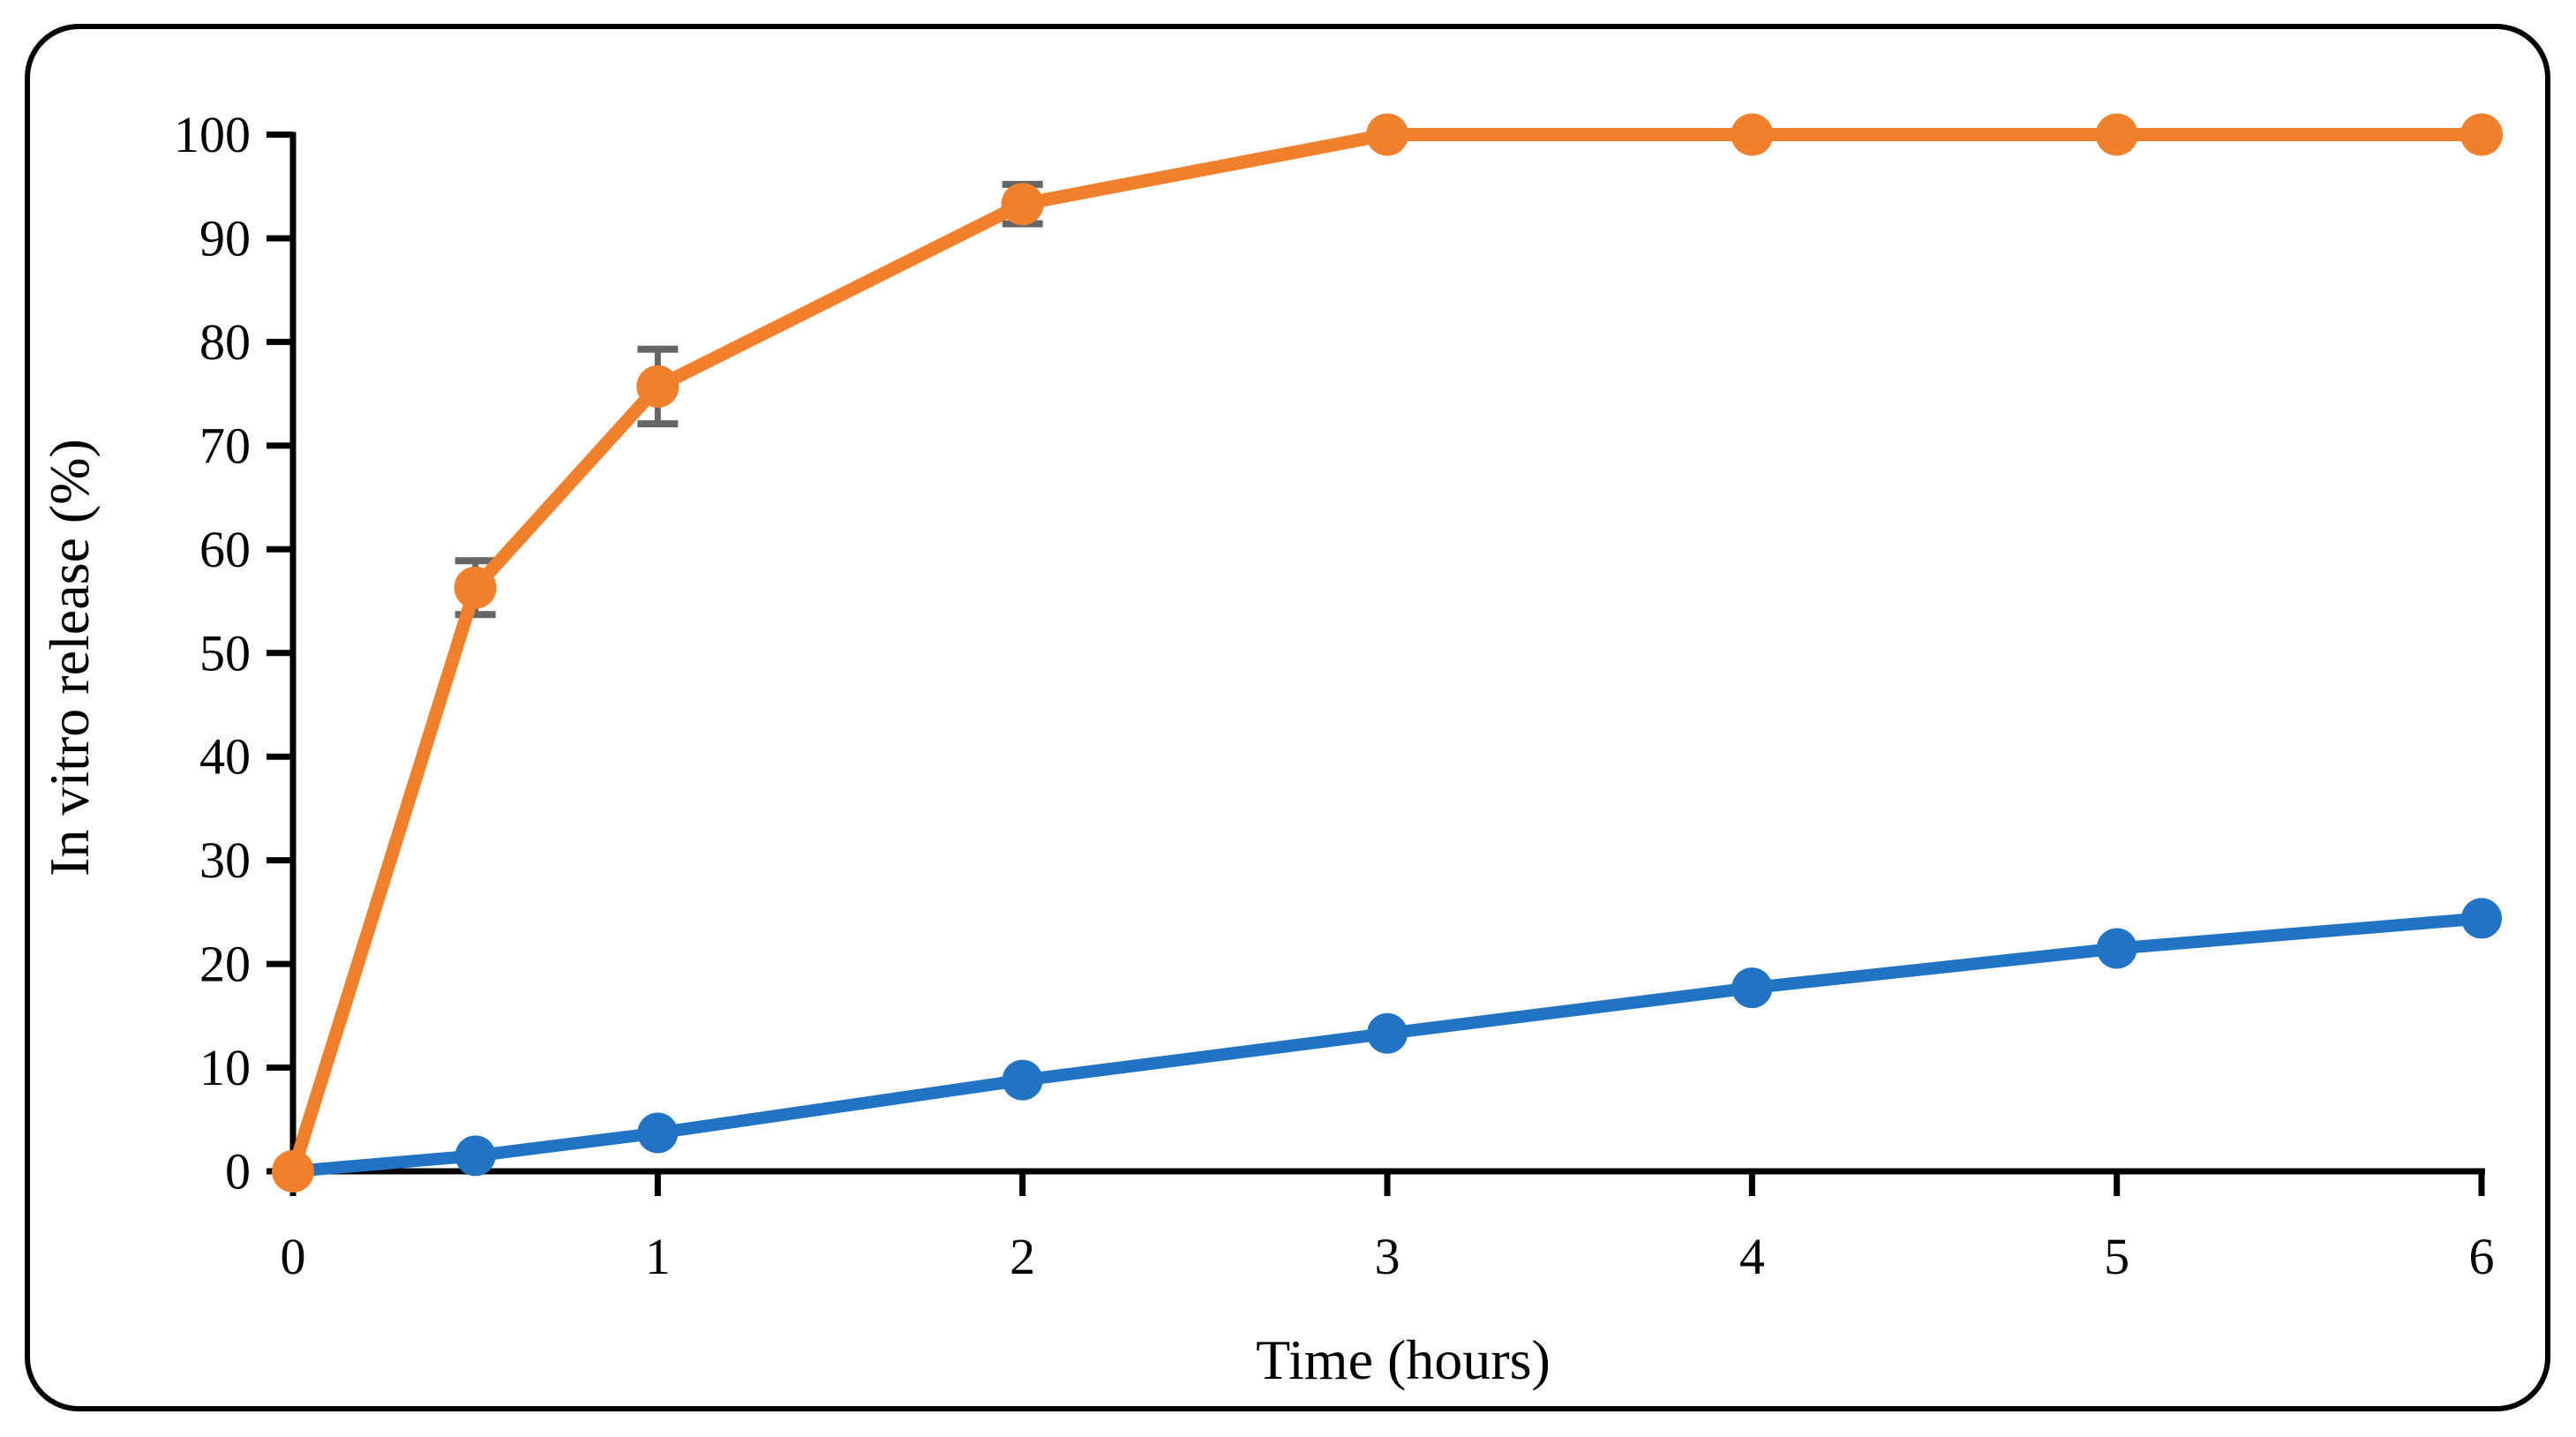 The width and height of the screenshot is (2576, 1437). Describe the element at coordinates (1752, 1256) in the screenshot. I see `x-tick-label: 4` at that location.